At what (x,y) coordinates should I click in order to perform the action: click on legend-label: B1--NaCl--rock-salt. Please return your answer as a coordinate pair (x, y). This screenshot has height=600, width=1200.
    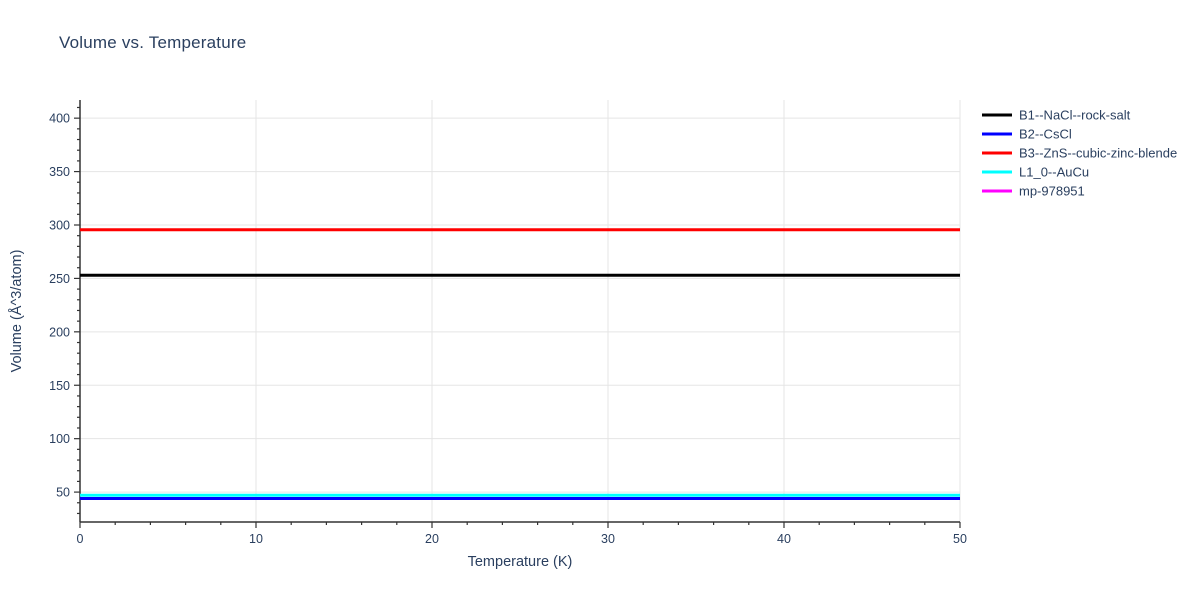
    Looking at the image, I should click on (1075, 115).